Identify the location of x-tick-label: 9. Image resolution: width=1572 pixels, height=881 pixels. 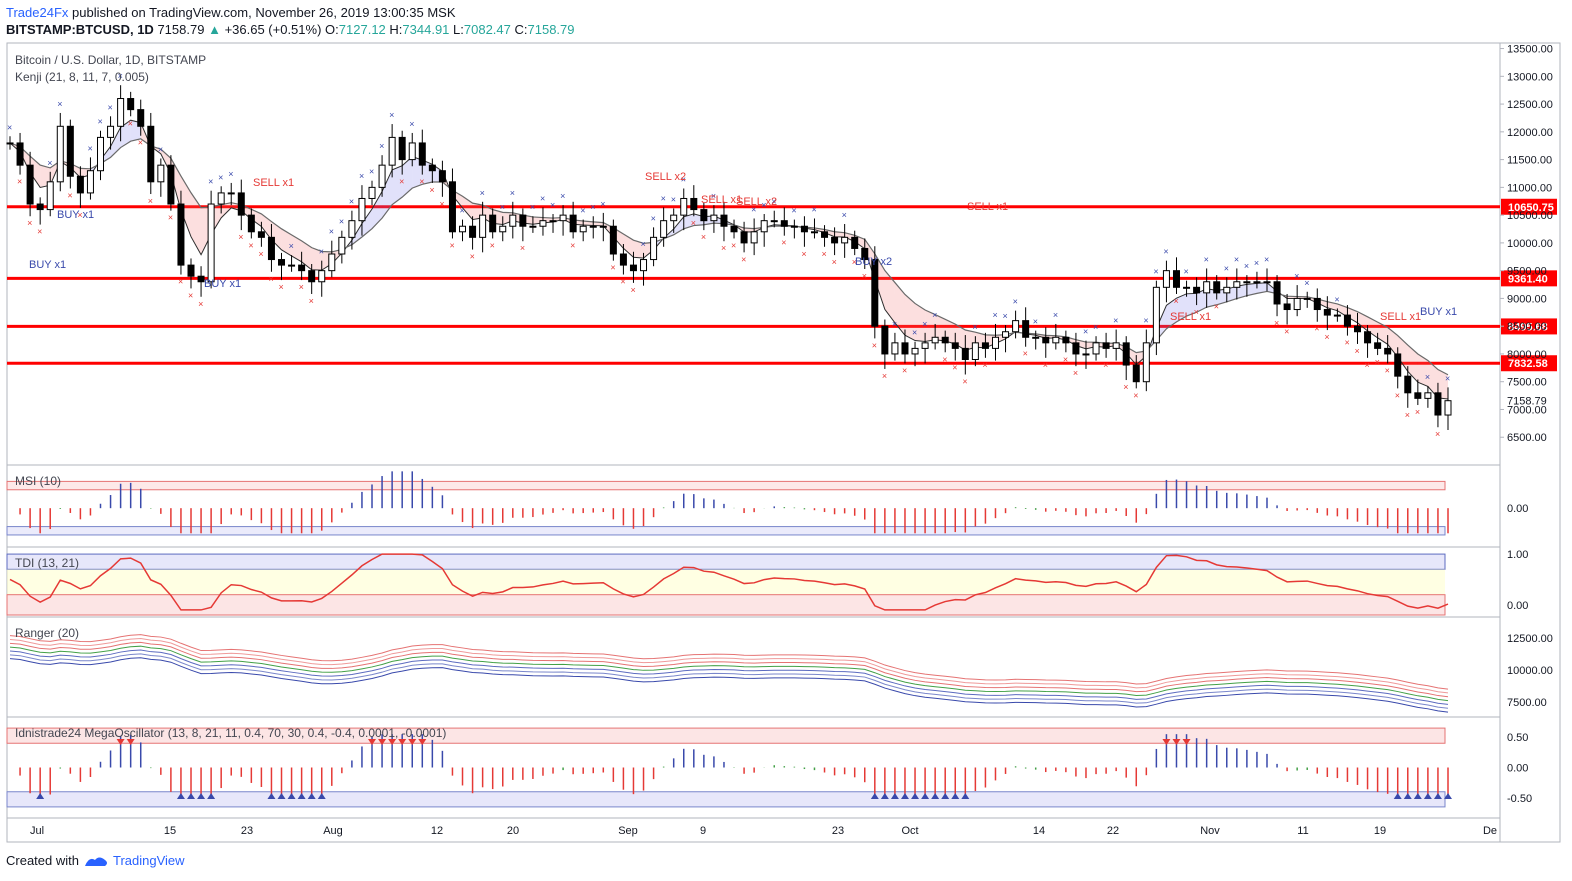
(703, 831).